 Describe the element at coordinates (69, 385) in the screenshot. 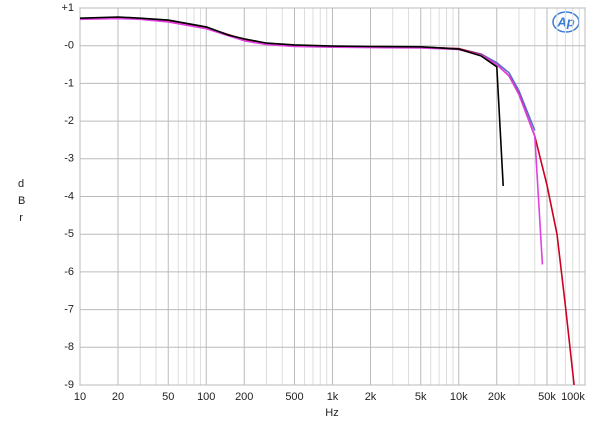

I see `y-tick-label: -9` at that location.